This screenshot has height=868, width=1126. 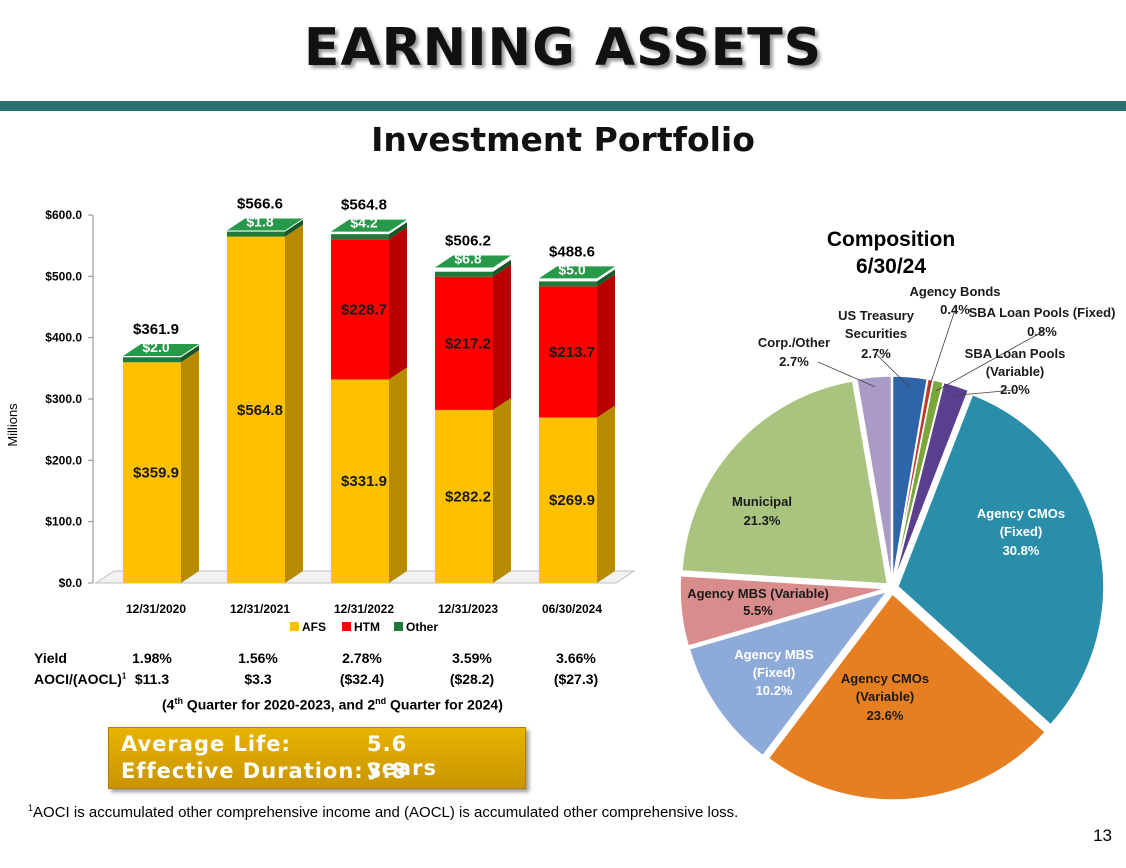 I want to click on yield-value: 1.98%, so click(x=152, y=658).